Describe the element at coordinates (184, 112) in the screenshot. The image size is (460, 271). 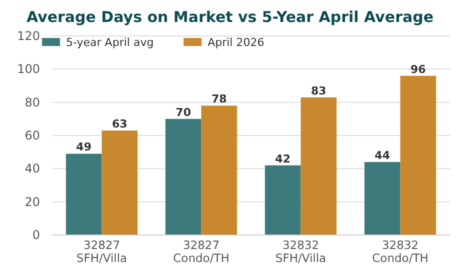
I see `data-label: 70` at that location.